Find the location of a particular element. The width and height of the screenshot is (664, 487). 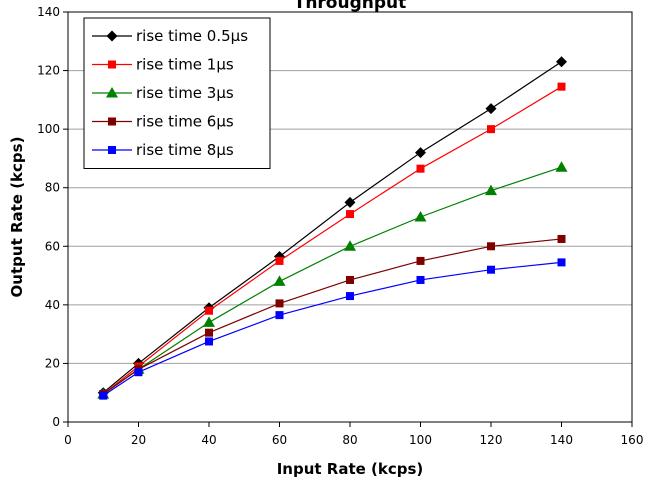

legend-label: rise time 8µs is located at coordinates (185, 150).